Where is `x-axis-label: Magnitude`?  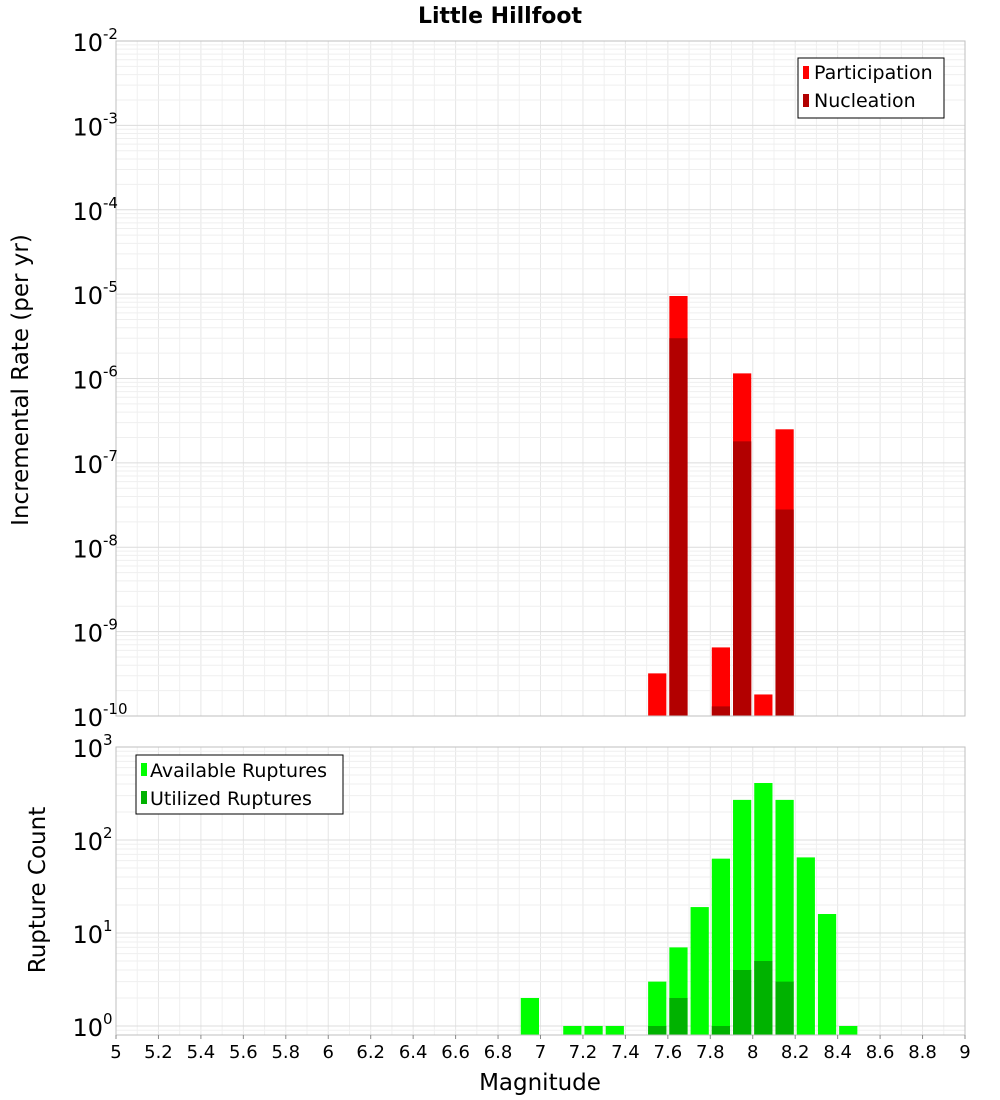 x-axis-label: Magnitude is located at coordinates (540, 1083).